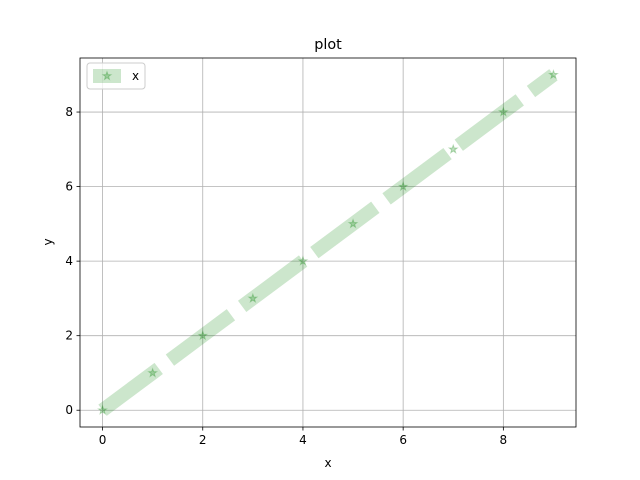 The image size is (640, 480). What do you see at coordinates (328, 45) in the screenshot?
I see `chart-title: plot` at bounding box center [328, 45].